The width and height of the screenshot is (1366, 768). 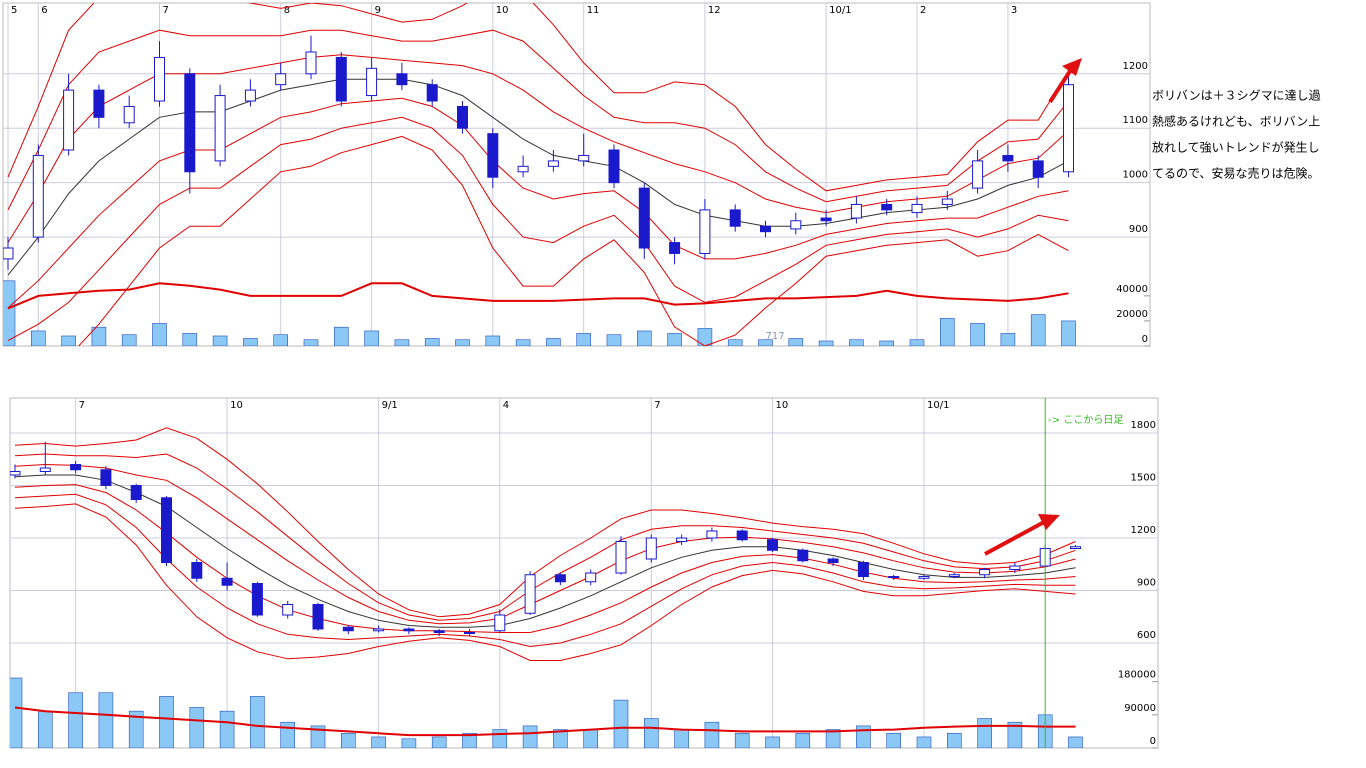 What do you see at coordinates (287, 10) in the screenshot?
I see `x-tick-label: 8` at bounding box center [287, 10].